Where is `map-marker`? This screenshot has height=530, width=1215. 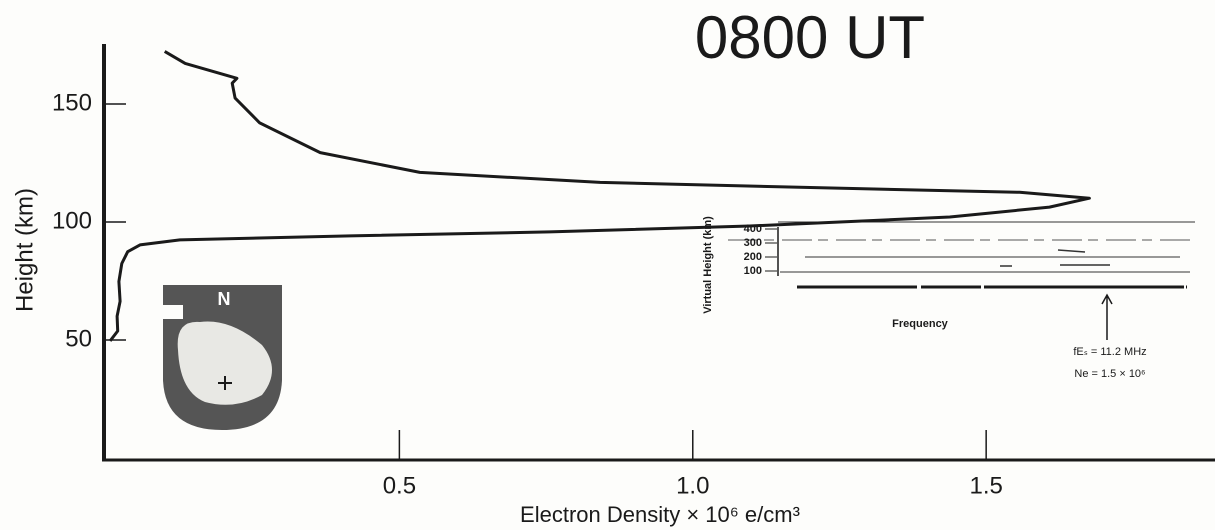 map-marker is located at coordinates (173, 312).